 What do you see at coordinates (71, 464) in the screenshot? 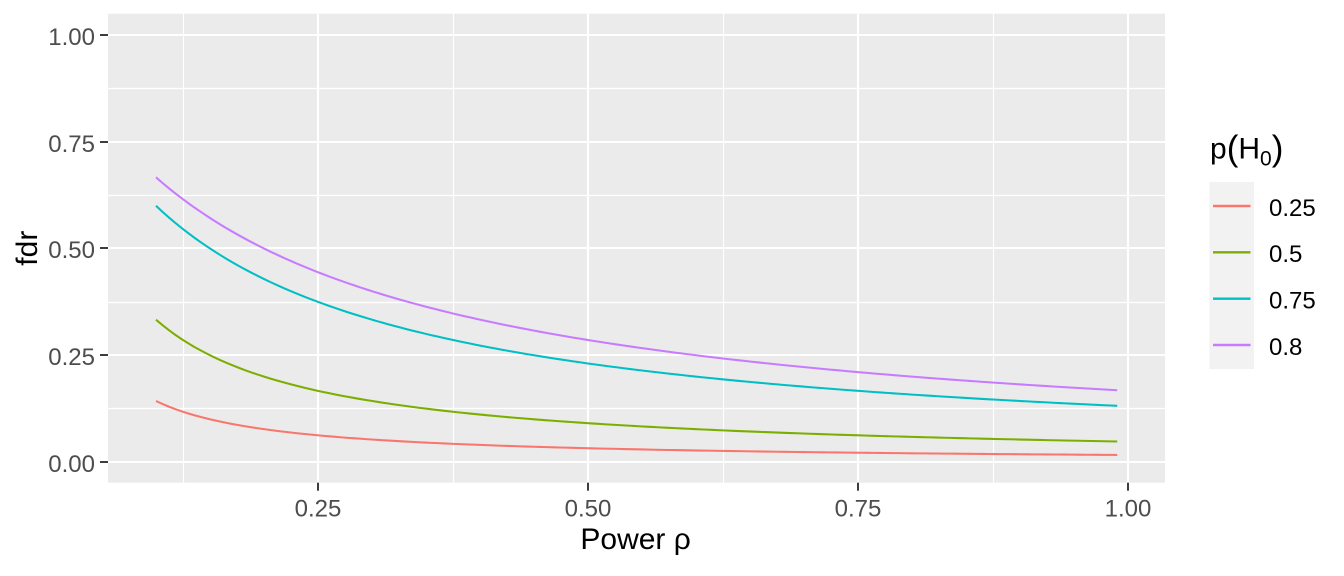
I see `svg-text: 0.00` at bounding box center [71, 464].